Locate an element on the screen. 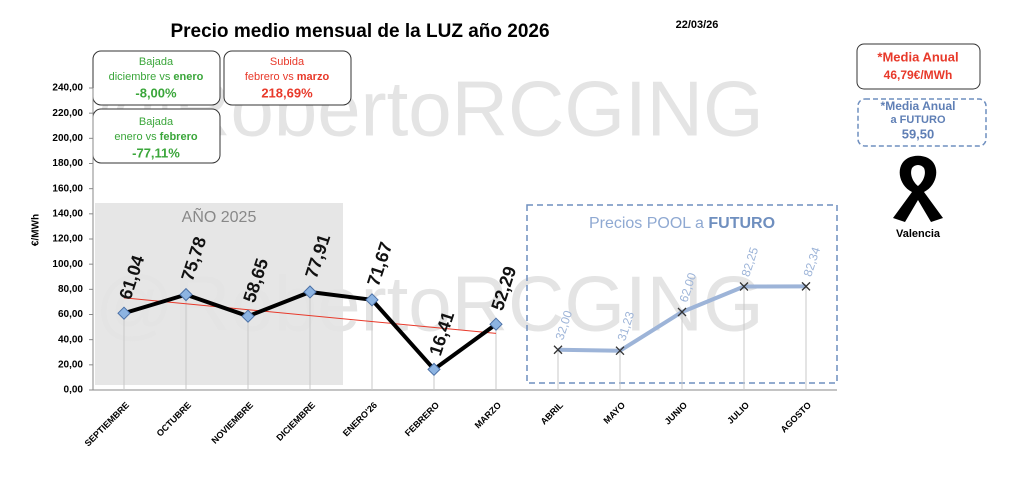  annual-future-label: a FUTURO is located at coordinates (918, 120).